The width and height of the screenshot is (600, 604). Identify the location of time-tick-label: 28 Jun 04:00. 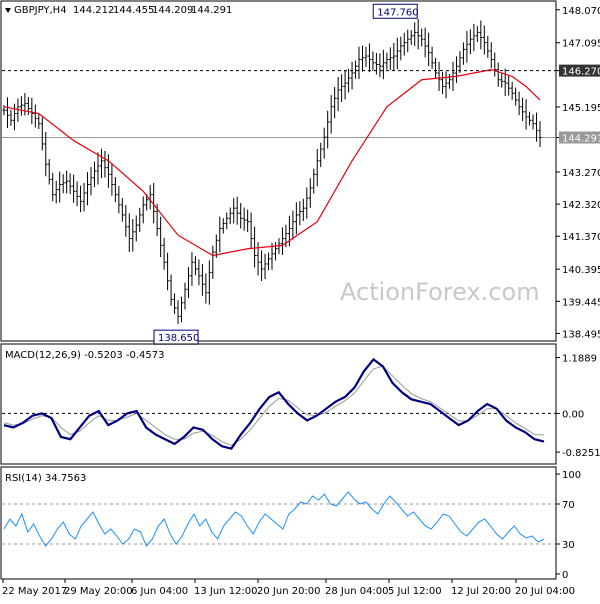
(357, 591).